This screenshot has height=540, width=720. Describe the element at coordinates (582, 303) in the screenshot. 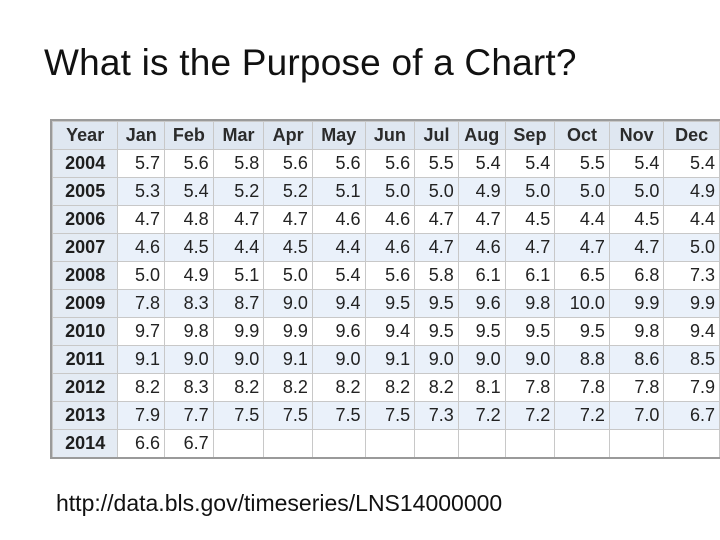

I see `value-cell: 10.0` at that location.